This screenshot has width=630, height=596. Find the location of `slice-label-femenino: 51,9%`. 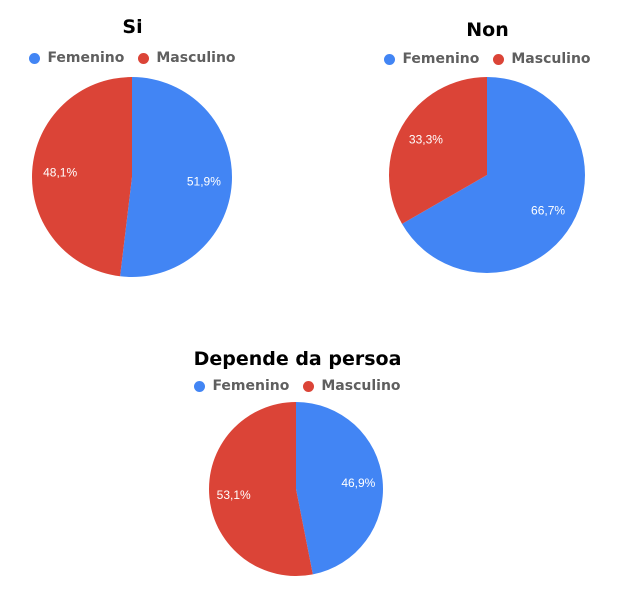

slice-label-femenino: 51,9% is located at coordinates (204, 181).